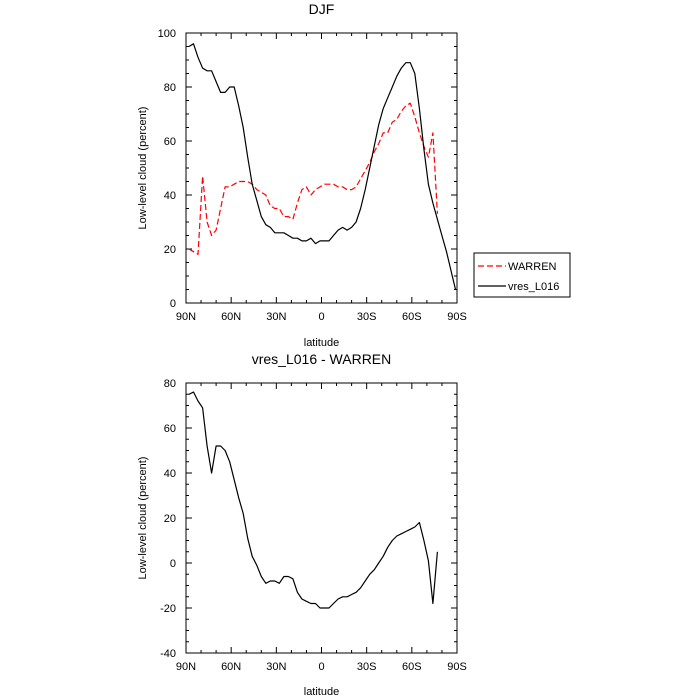  I want to click on chart-title: DJF, so click(322, 9).